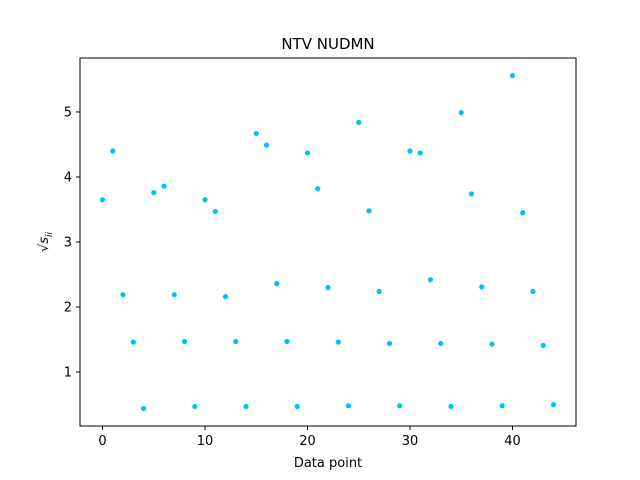  What do you see at coordinates (410, 441) in the screenshot?
I see `x-tick-label: 30` at bounding box center [410, 441].